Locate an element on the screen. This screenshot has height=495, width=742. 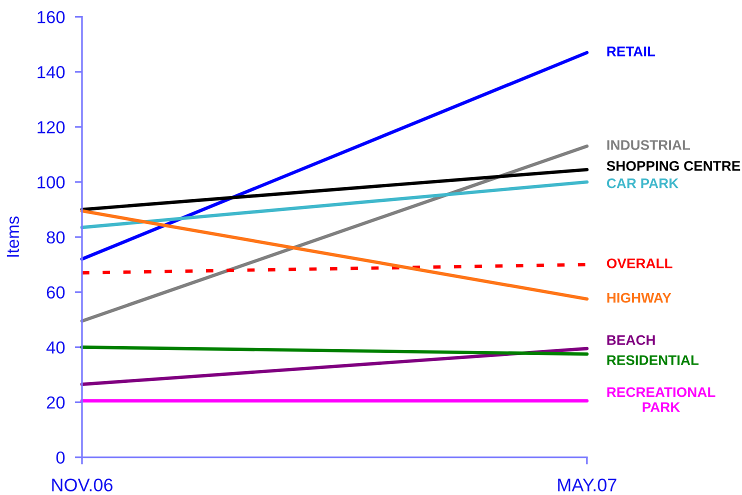
y-tick-label: 100 is located at coordinates (51, 182).